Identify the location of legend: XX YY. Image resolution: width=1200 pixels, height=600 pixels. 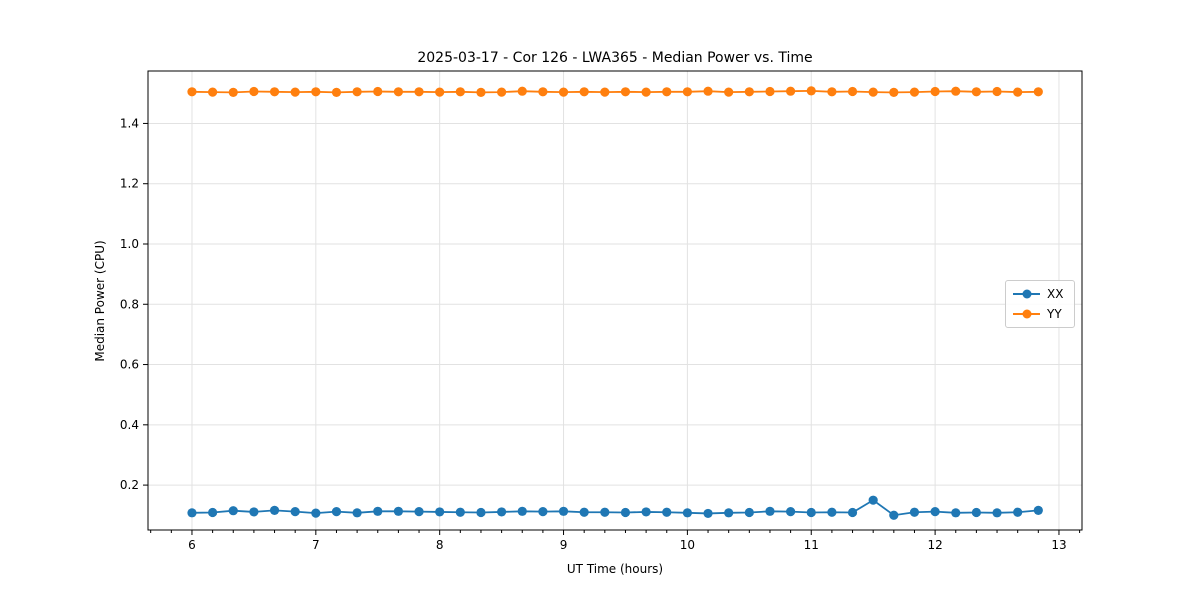
(1040, 304).